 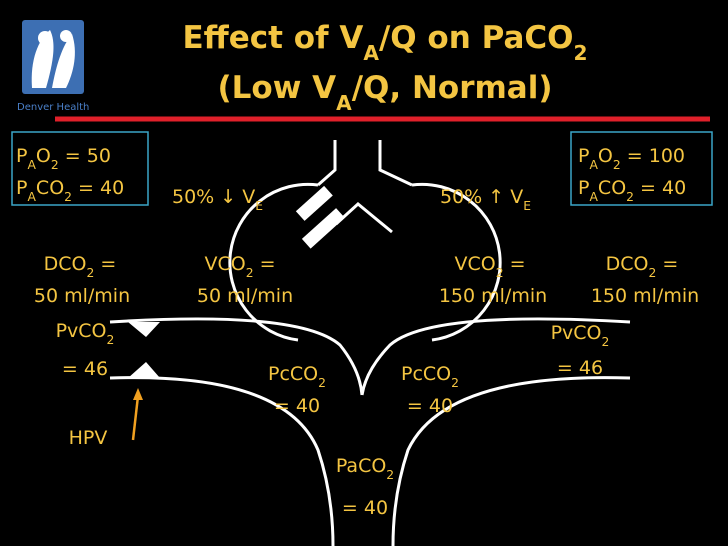 What do you see at coordinates (53, 57) in the screenshot?
I see `logo` at bounding box center [53, 57].